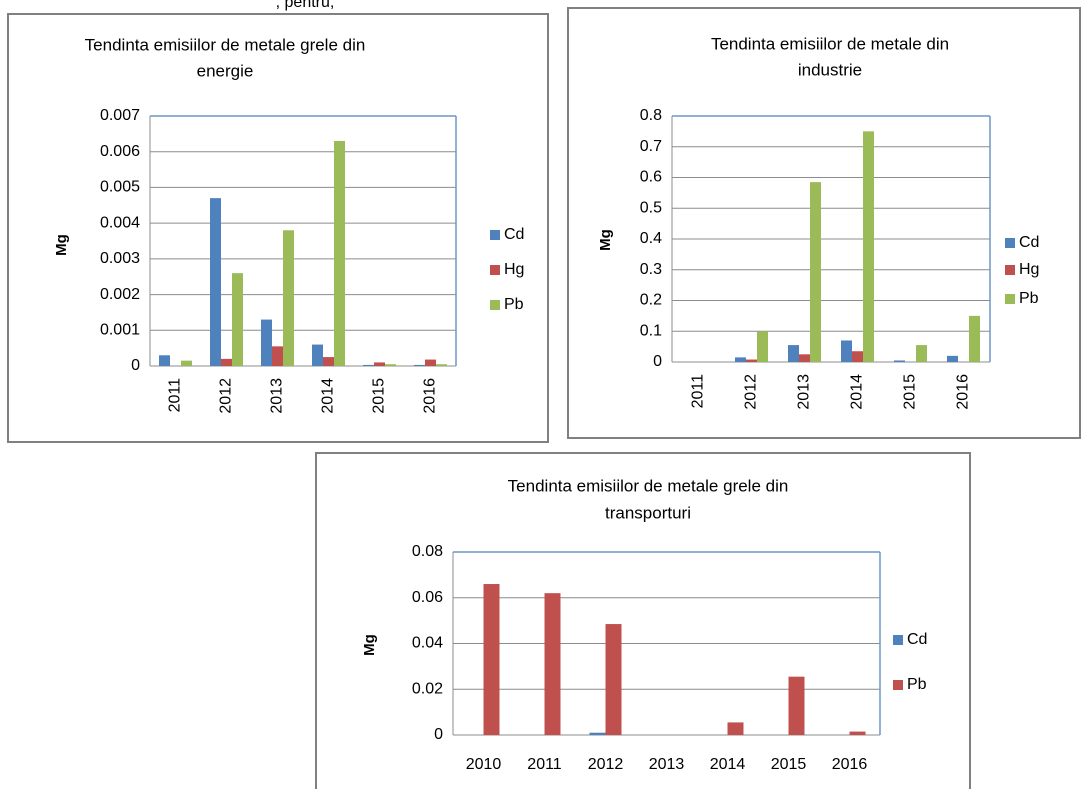 This screenshot has width=1087, height=789. What do you see at coordinates (830, 69) in the screenshot?
I see `chart-title: industrie` at bounding box center [830, 69].